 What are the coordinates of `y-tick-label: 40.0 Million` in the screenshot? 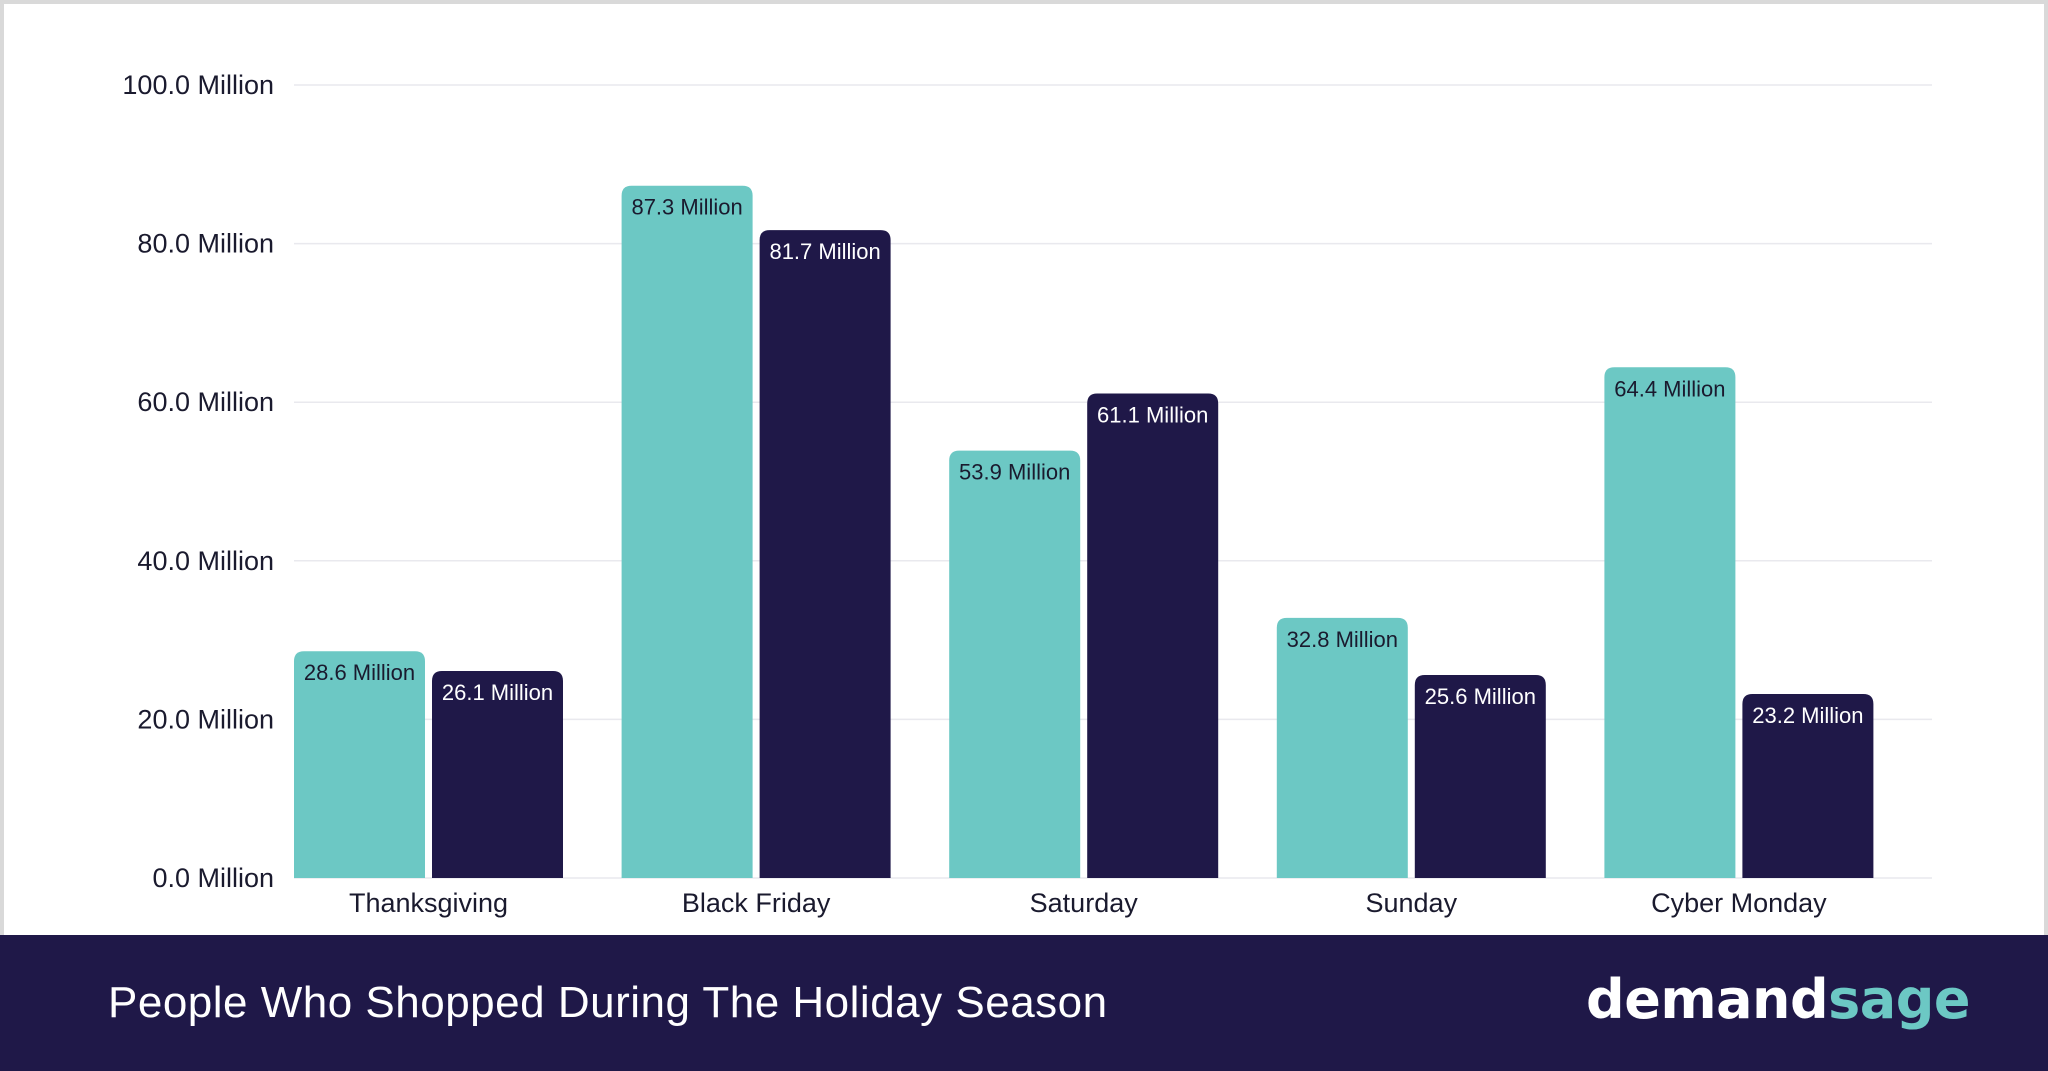 It's located at (205, 561).